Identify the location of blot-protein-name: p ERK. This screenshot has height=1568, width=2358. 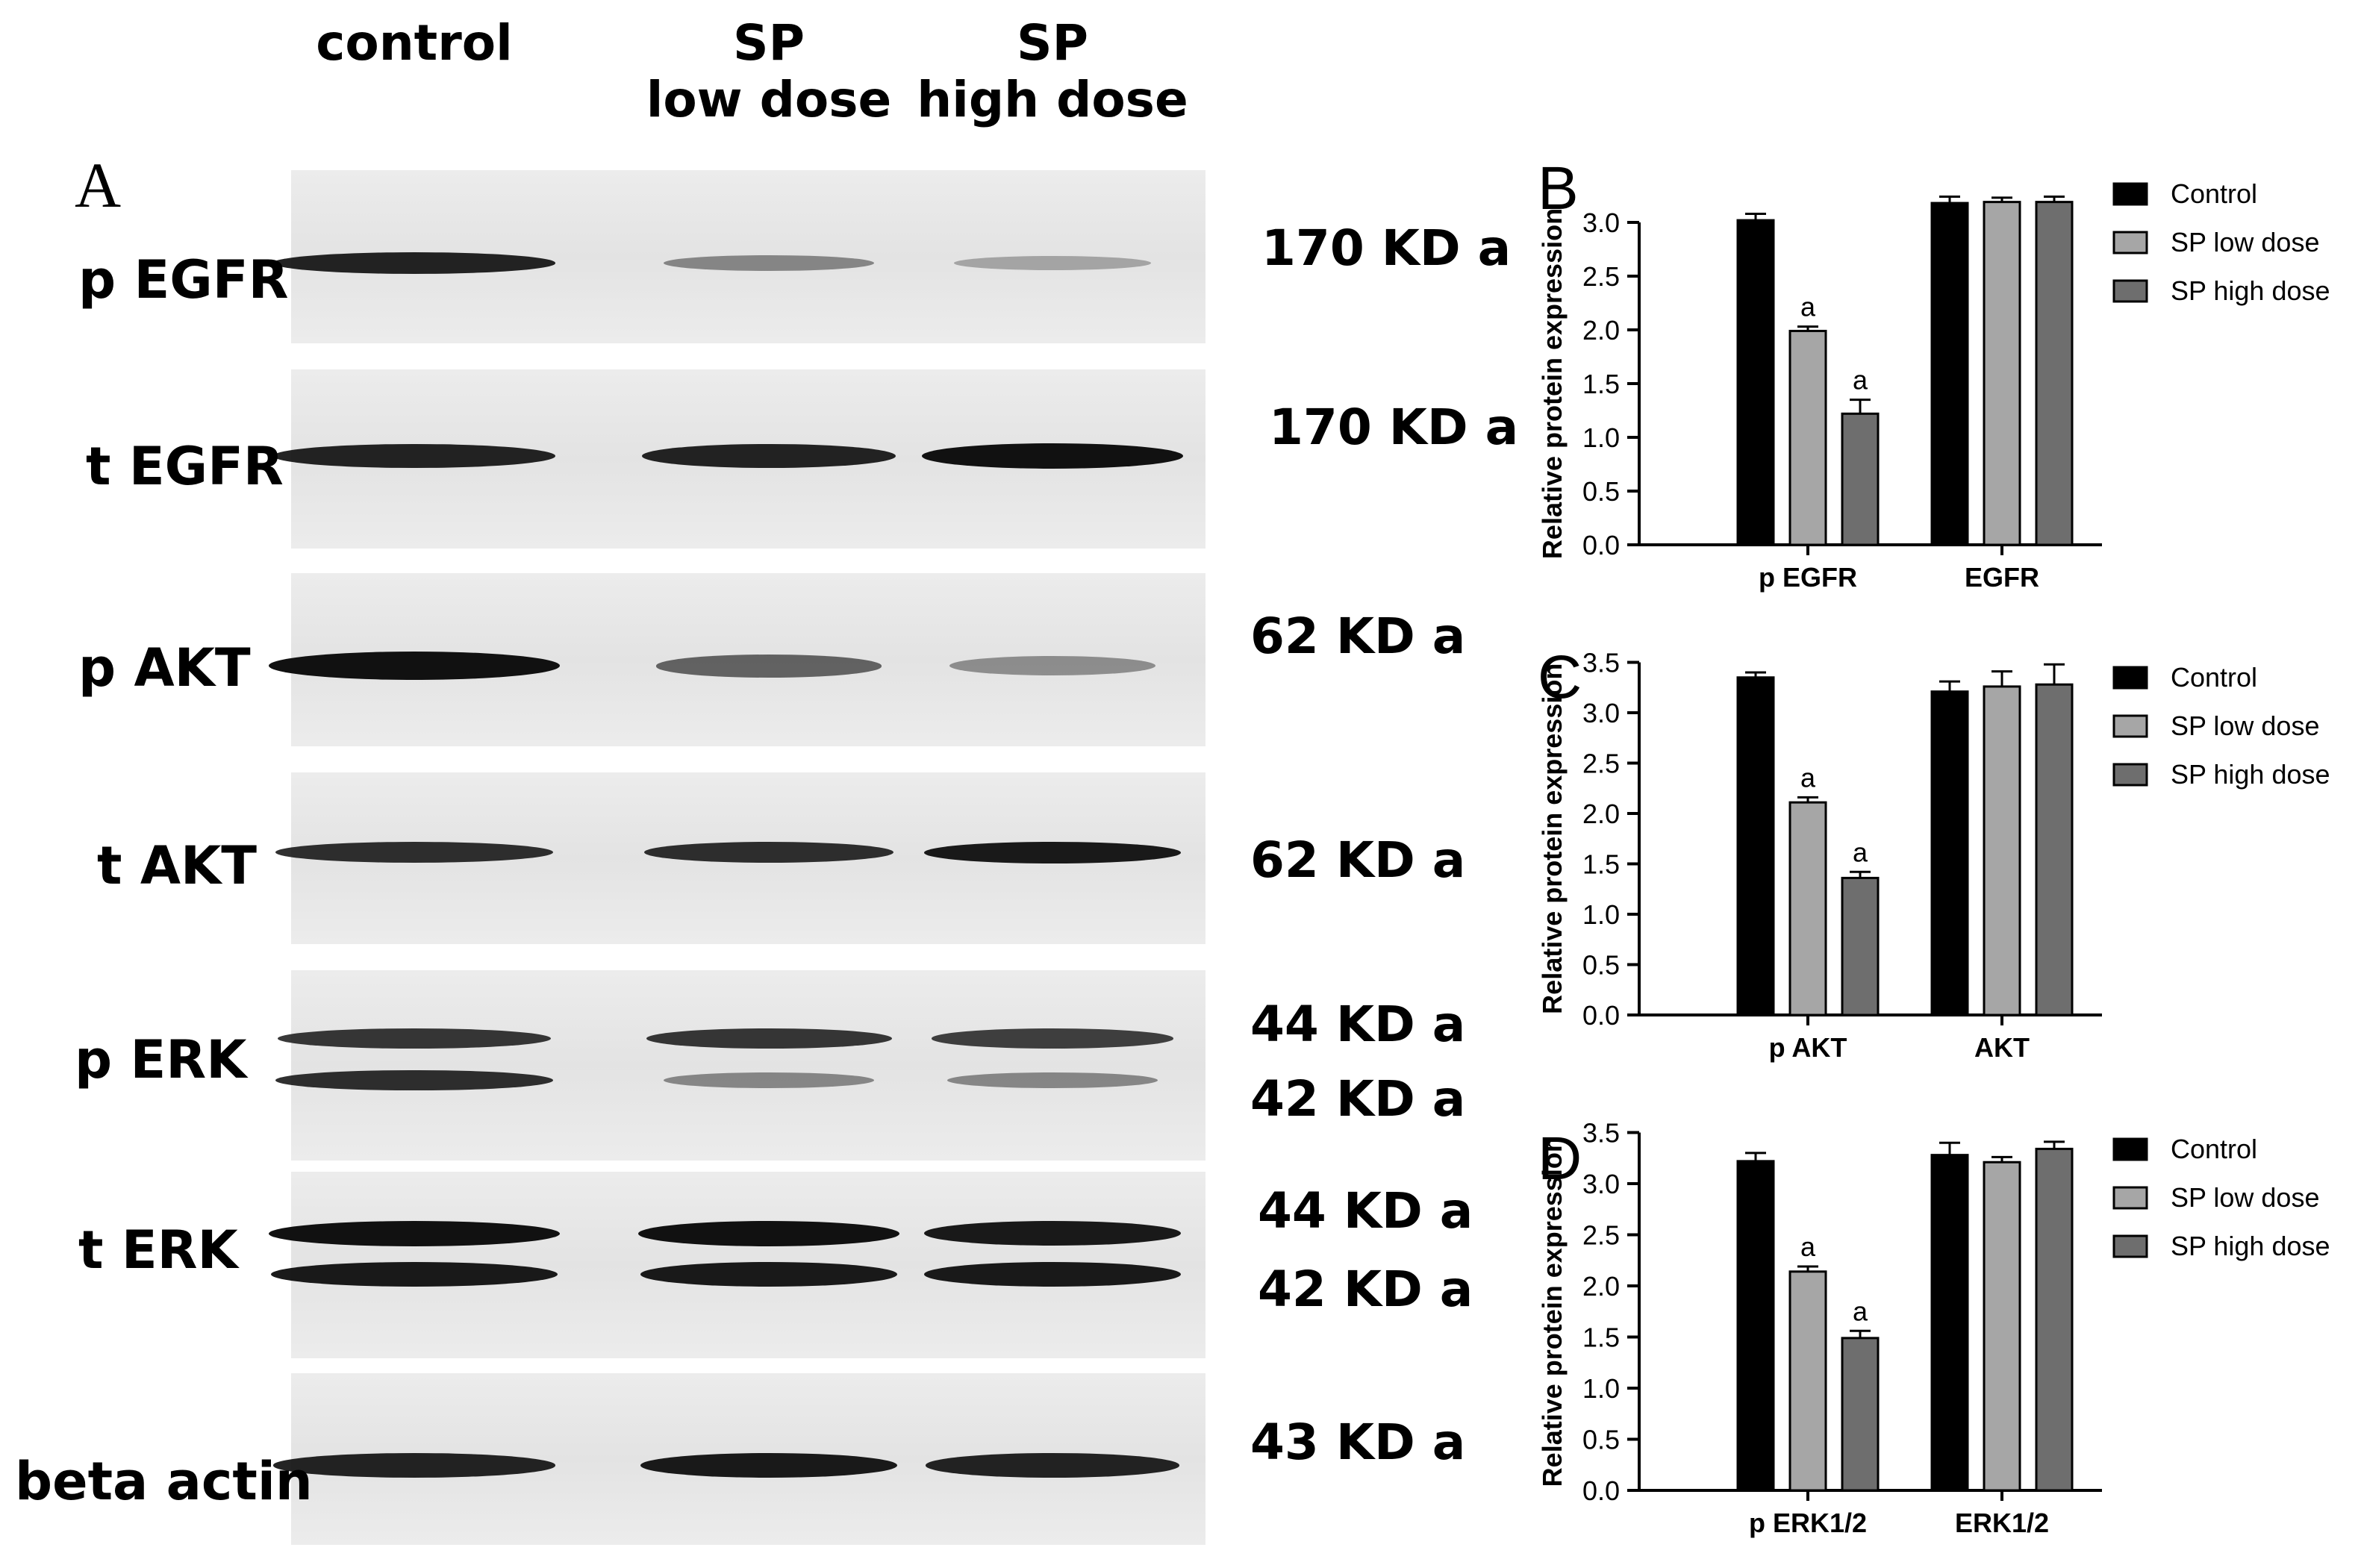
(161, 1059).